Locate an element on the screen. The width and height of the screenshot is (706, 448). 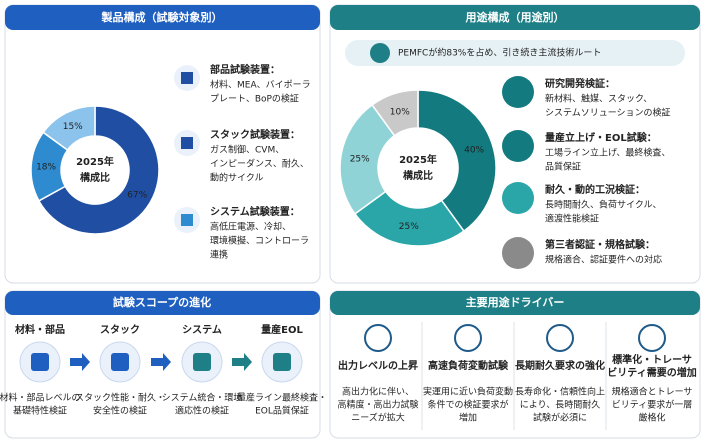
item-desc: 新材料、触媒、スタック、 is located at coordinates (598, 99).